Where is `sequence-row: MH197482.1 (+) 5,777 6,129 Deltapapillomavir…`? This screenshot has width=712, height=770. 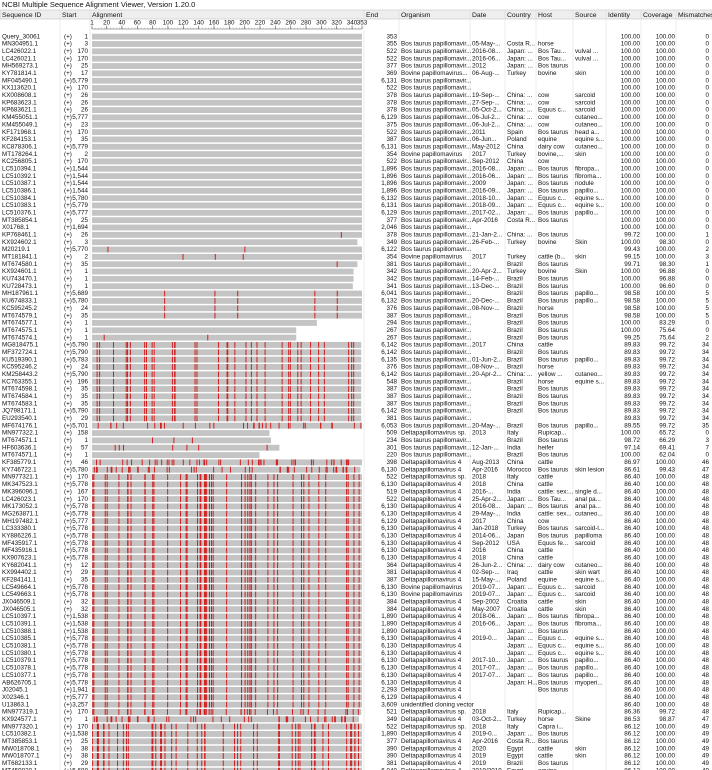
sequence-row: MH197482.1 (+) 5,777 6,129 Deltapapillomavir… is located at coordinates (355, 521).